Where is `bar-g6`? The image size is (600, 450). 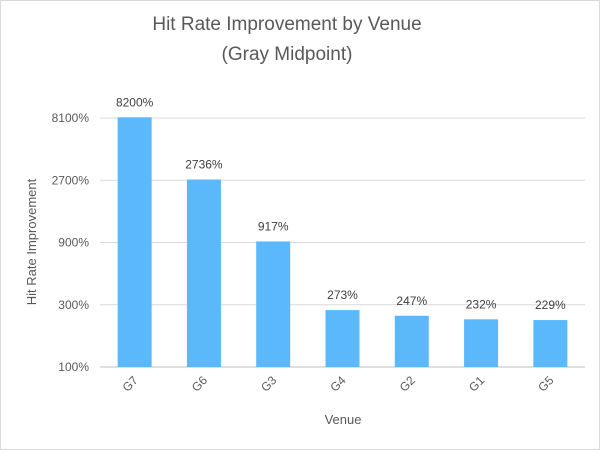 bar-g6 is located at coordinates (203, 273).